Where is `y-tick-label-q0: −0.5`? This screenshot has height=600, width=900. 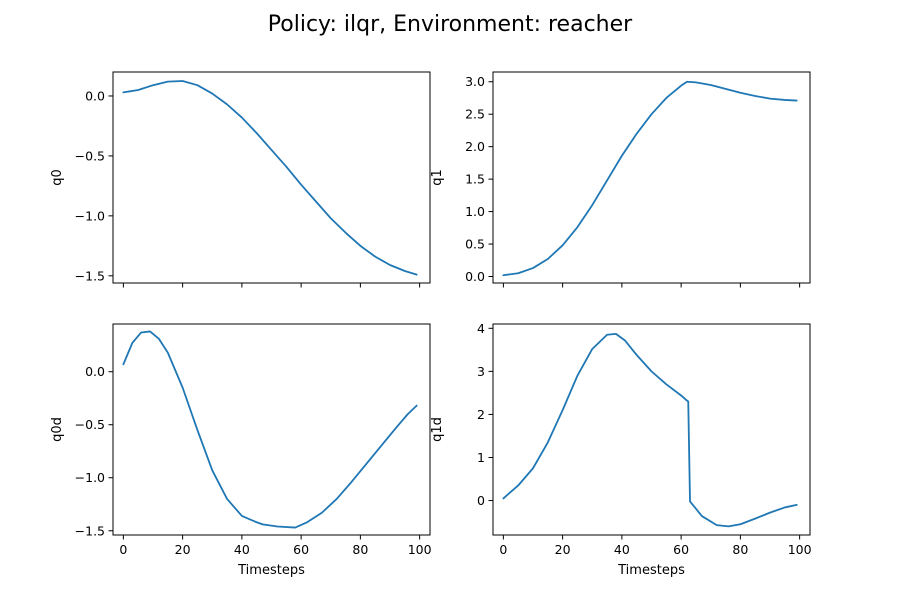 y-tick-label-q0: −0.5 is located at coordinates (90, 155).